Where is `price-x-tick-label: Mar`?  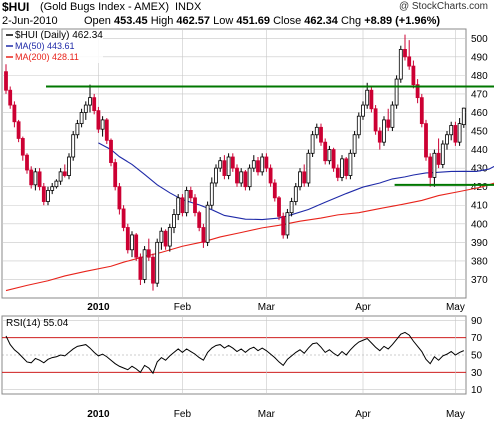
price-x-tick-label: Mar is located at coordinates (267, 307).